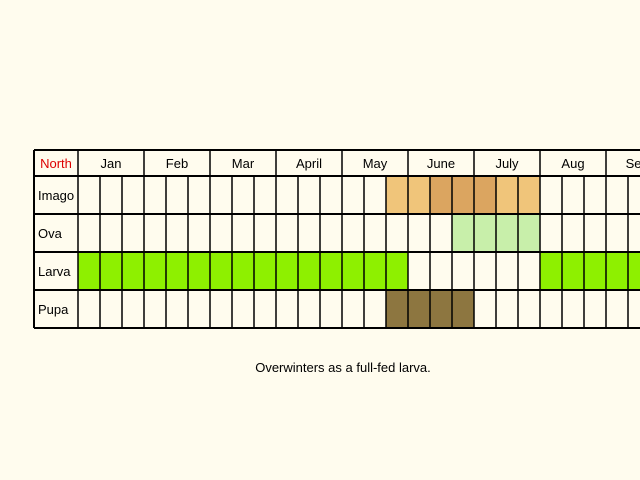 The image size is (640, 480). I want to click on month-label: Sept, so click(633, 163).